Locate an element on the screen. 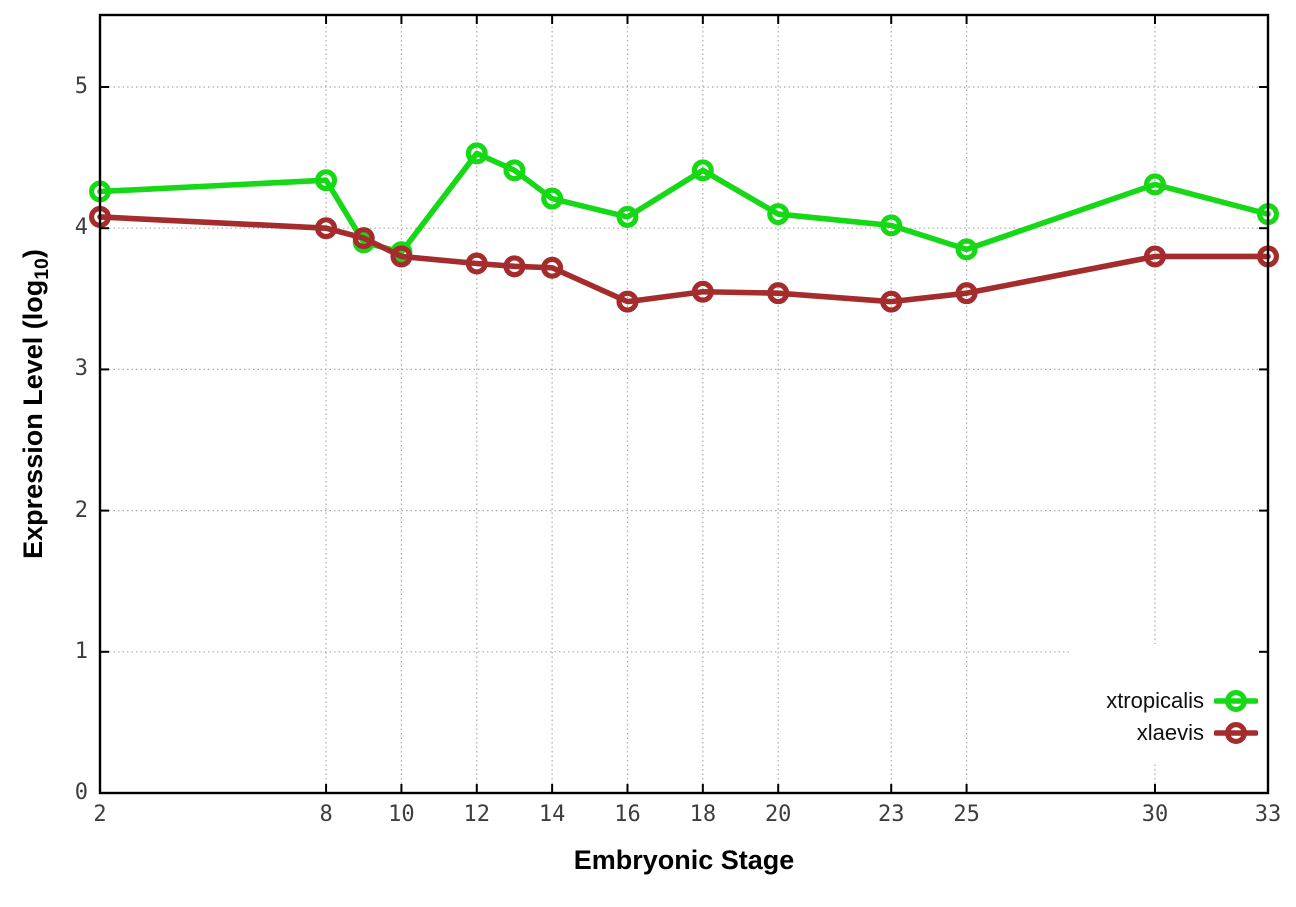 The image size is (1296, 907). y-tick-label: 4 is located at coordinates (81, 228).